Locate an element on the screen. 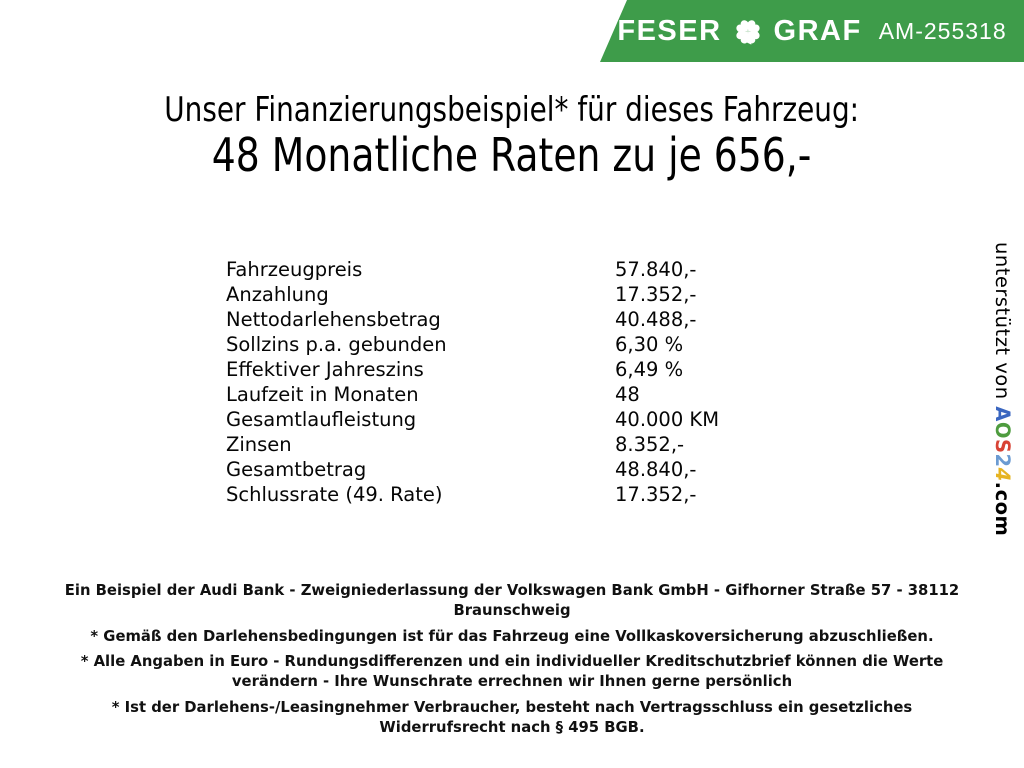  aos24-logo: AOS24 is located at coordinates (1002, 443).